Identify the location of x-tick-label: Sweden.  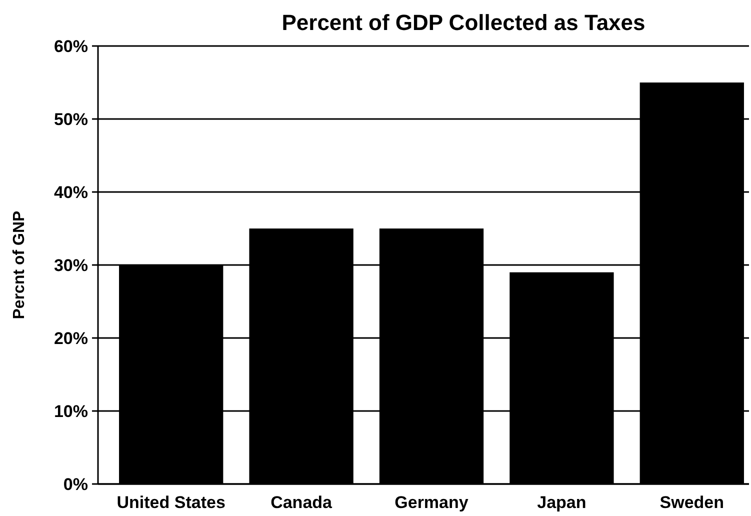
(692, 502).